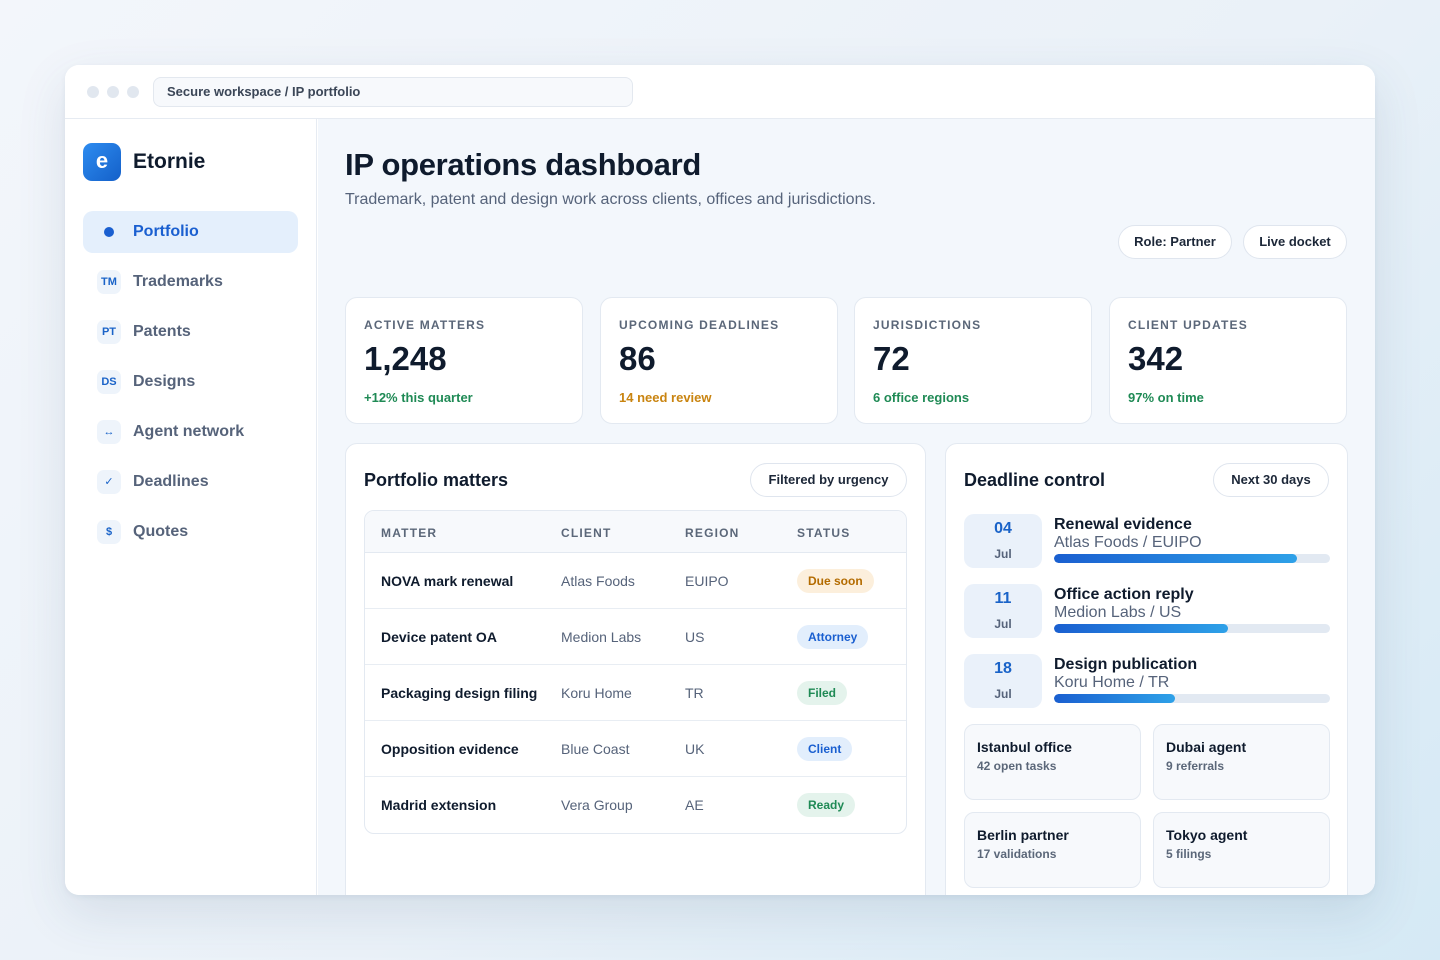 The image size is (1440, 960). Describe the element at coordinates (1017, 766) in the screenshot. I see `office-note: 42 open tasks` at that location.